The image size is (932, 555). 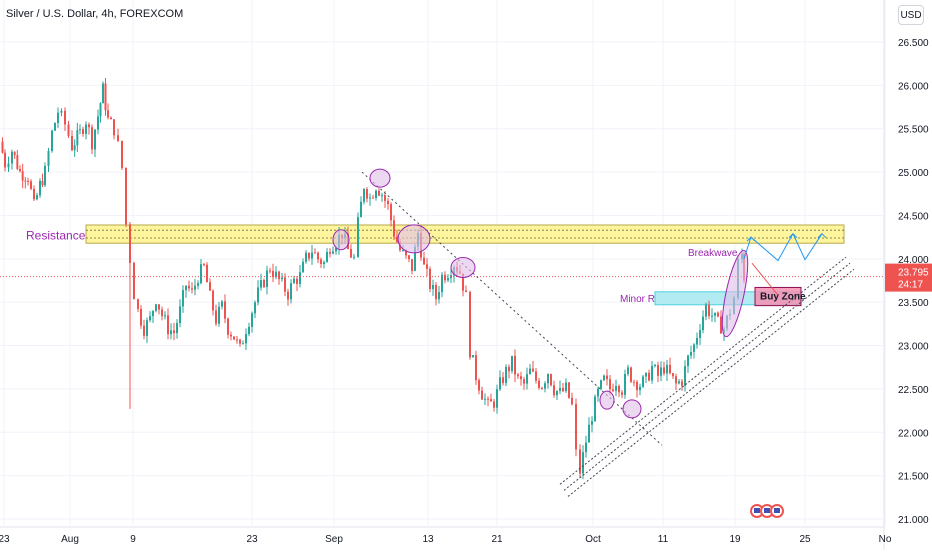 What do you see at coordinates (133, 539) in the screenshot?
I see `x-tick-label: 9` at bounding box center [133, 539].